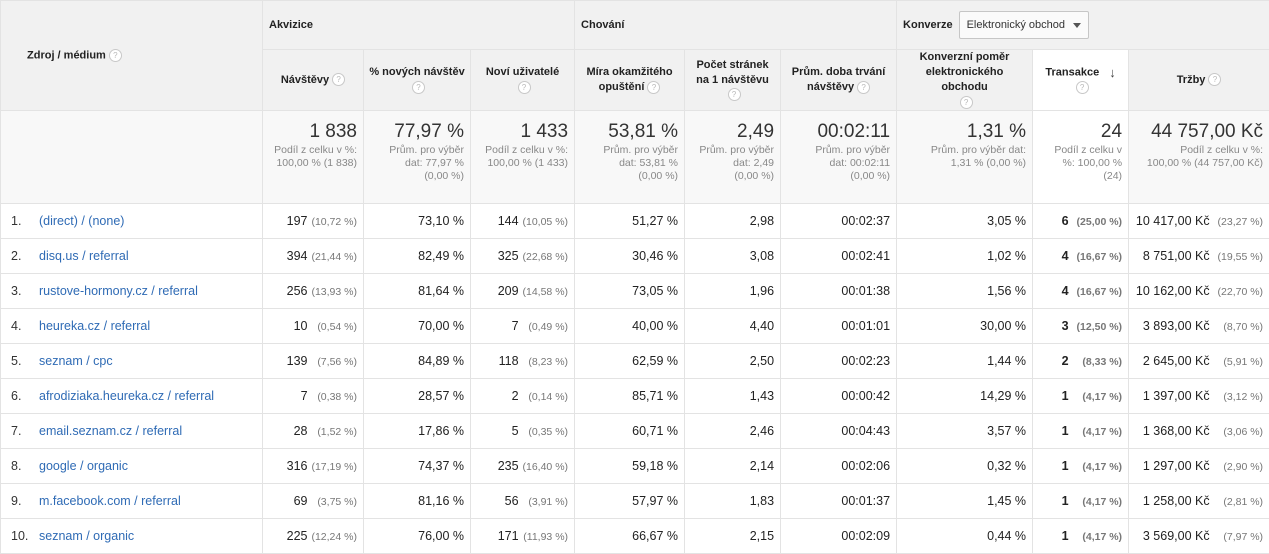 The height and width of the screenshot is (554, 1269). What do you see at coordinates (839, 326) in the screenshot?
I see `avg-duration-cell: 00:01:01` at bounding box center [839, 326].